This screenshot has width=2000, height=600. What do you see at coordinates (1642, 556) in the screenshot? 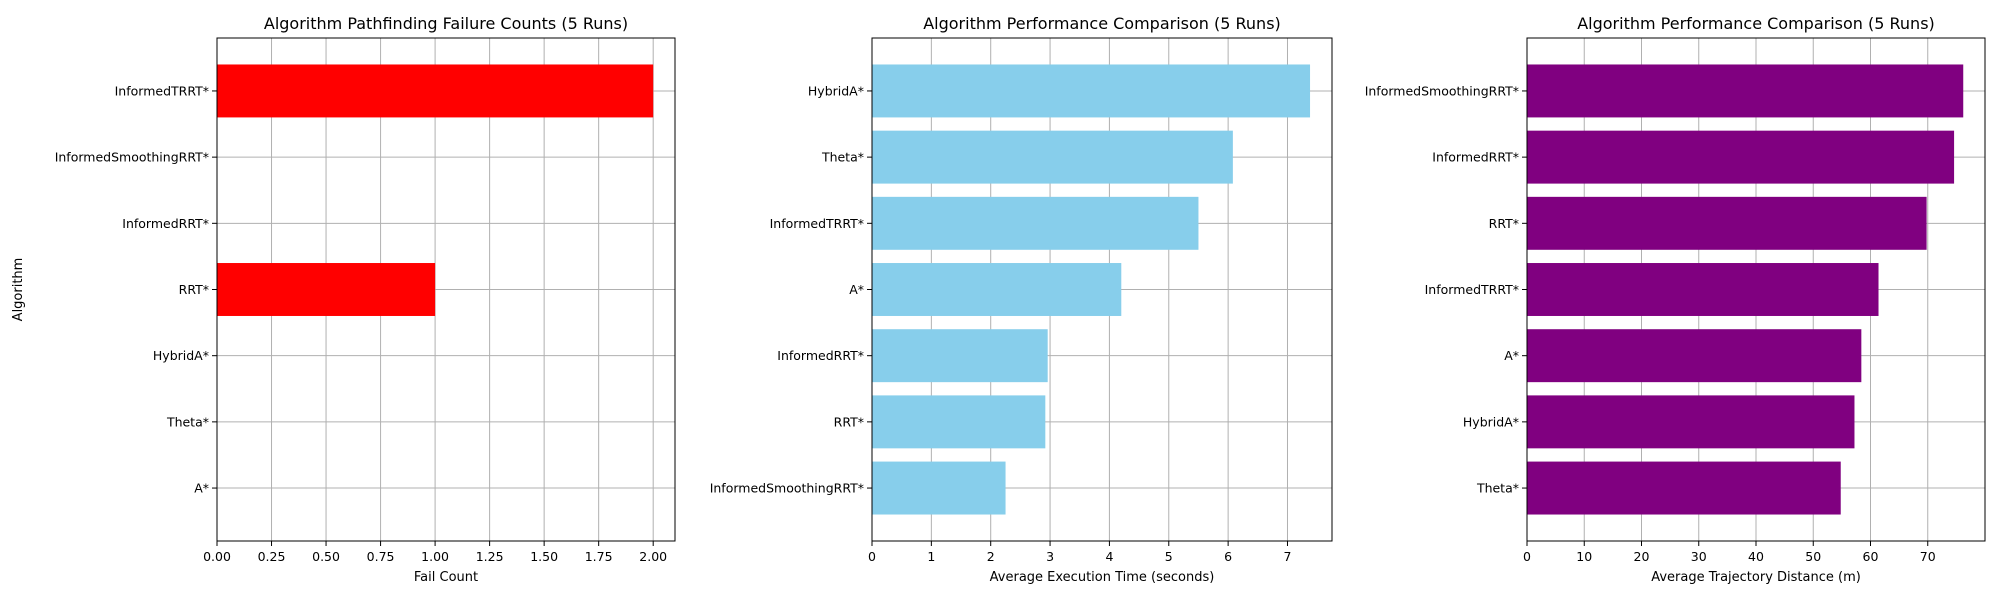
I see `x-tick-label: 20` at bounding box center [1642, 556].